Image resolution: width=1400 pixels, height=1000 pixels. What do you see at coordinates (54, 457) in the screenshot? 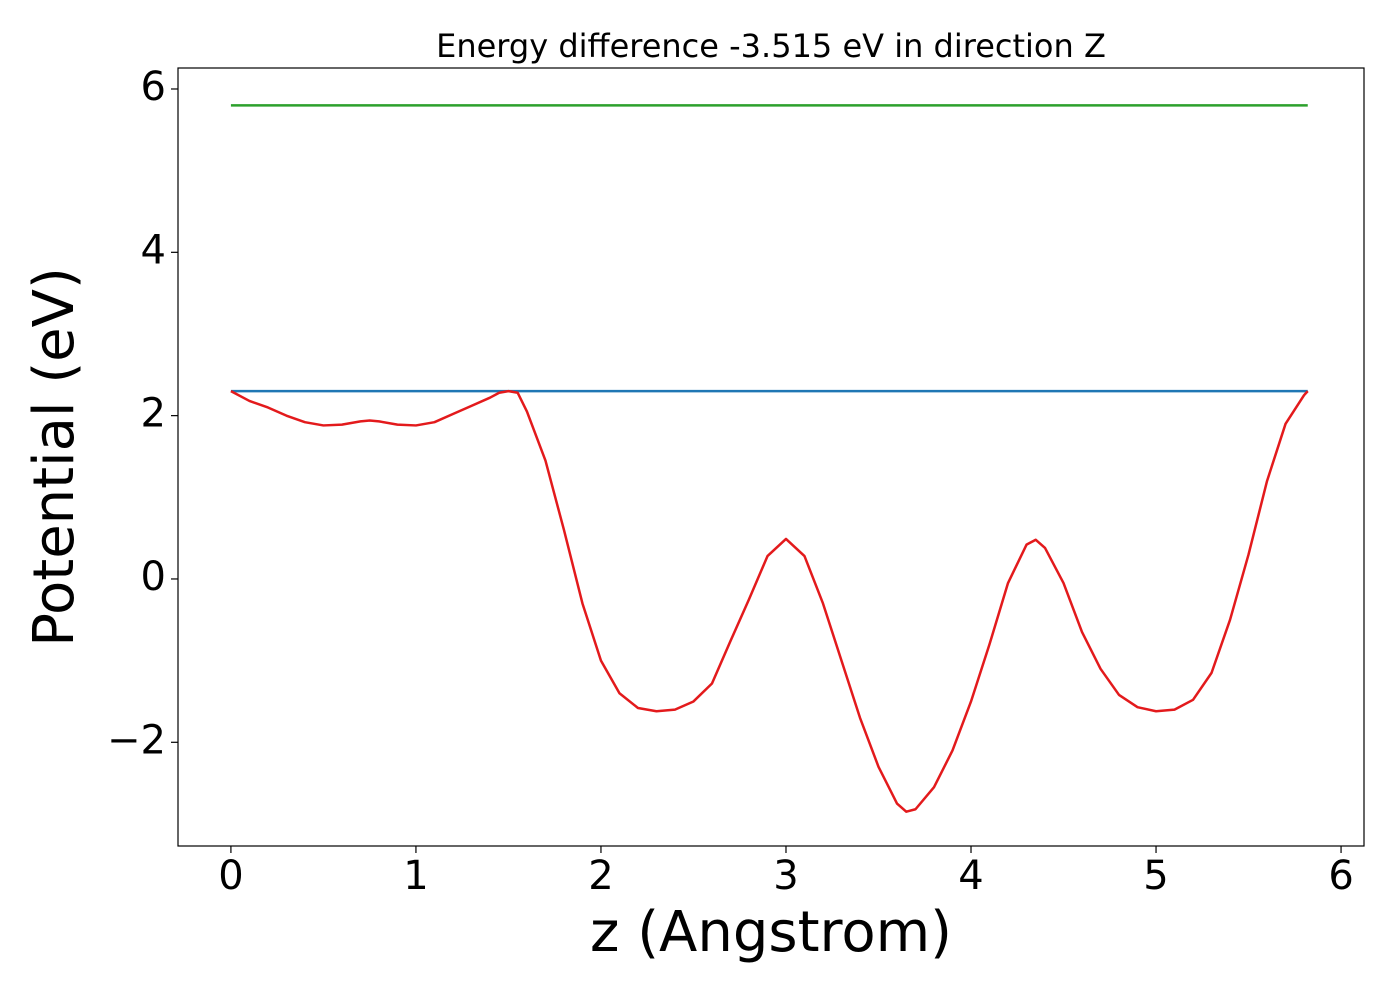
I see `y-axis-label: Potential (eV)` at bounding box center [54, 457].